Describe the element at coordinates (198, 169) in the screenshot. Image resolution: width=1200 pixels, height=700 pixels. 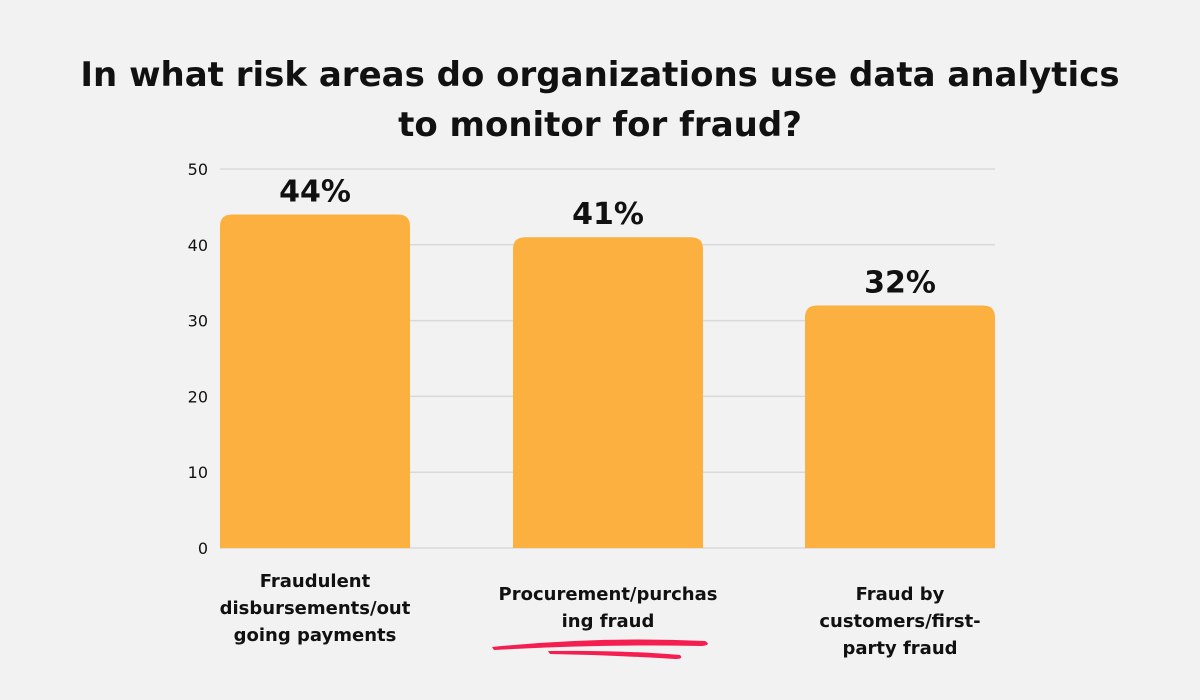
I see `y-tick-label: 50` at that location.